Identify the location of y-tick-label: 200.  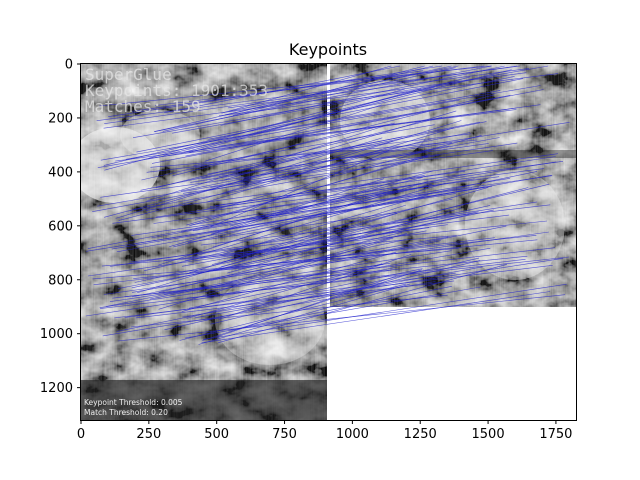
(60, 118).